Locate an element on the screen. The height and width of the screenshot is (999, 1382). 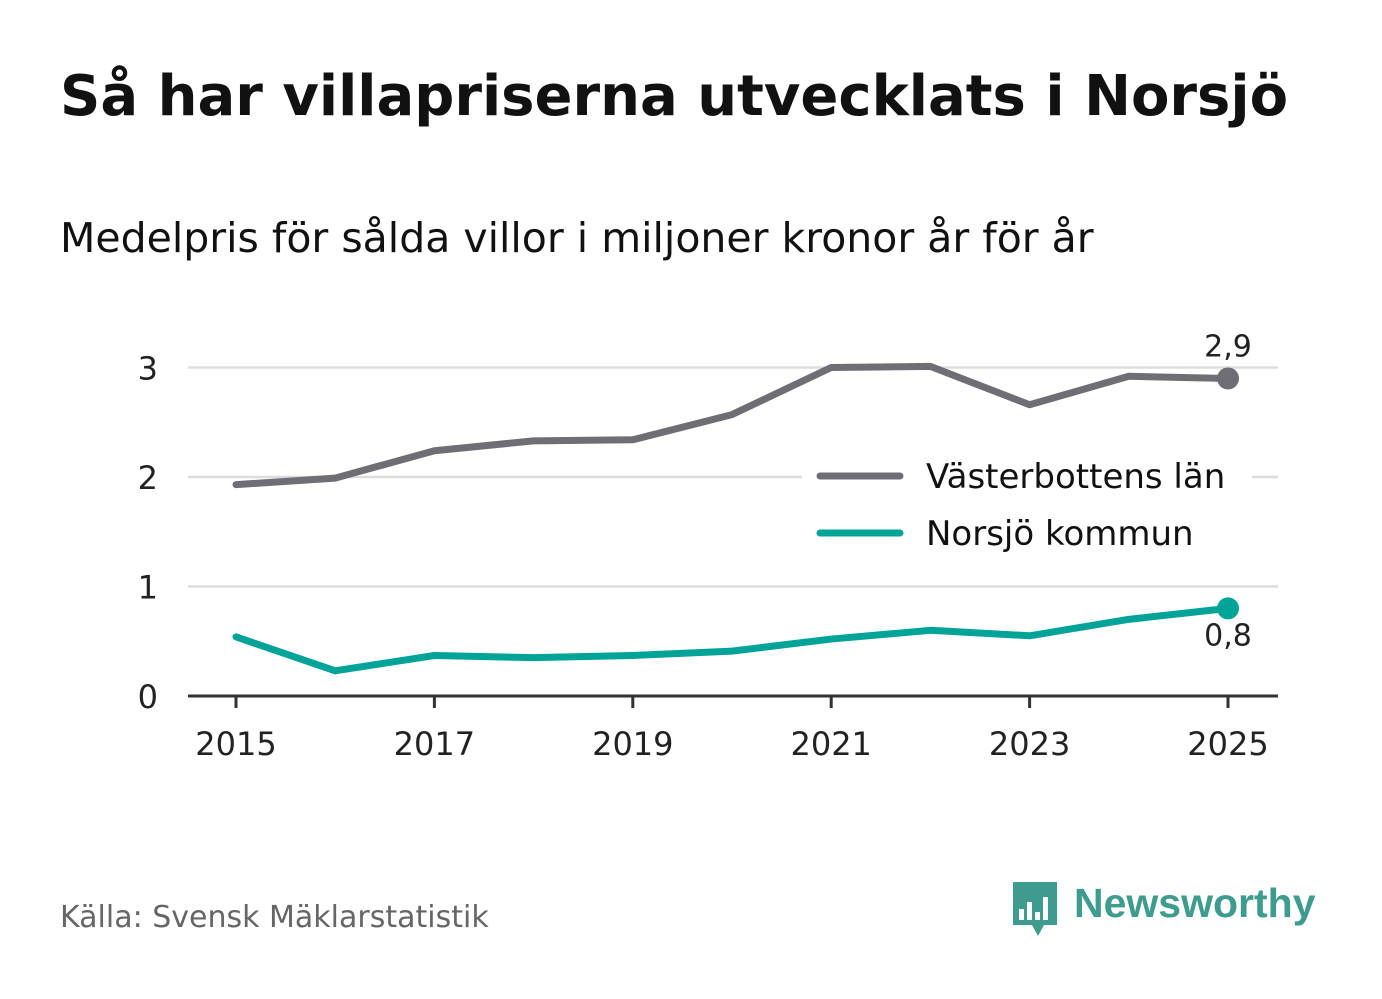
x-tick-label: 2015 is located at coordinates (235, 744).